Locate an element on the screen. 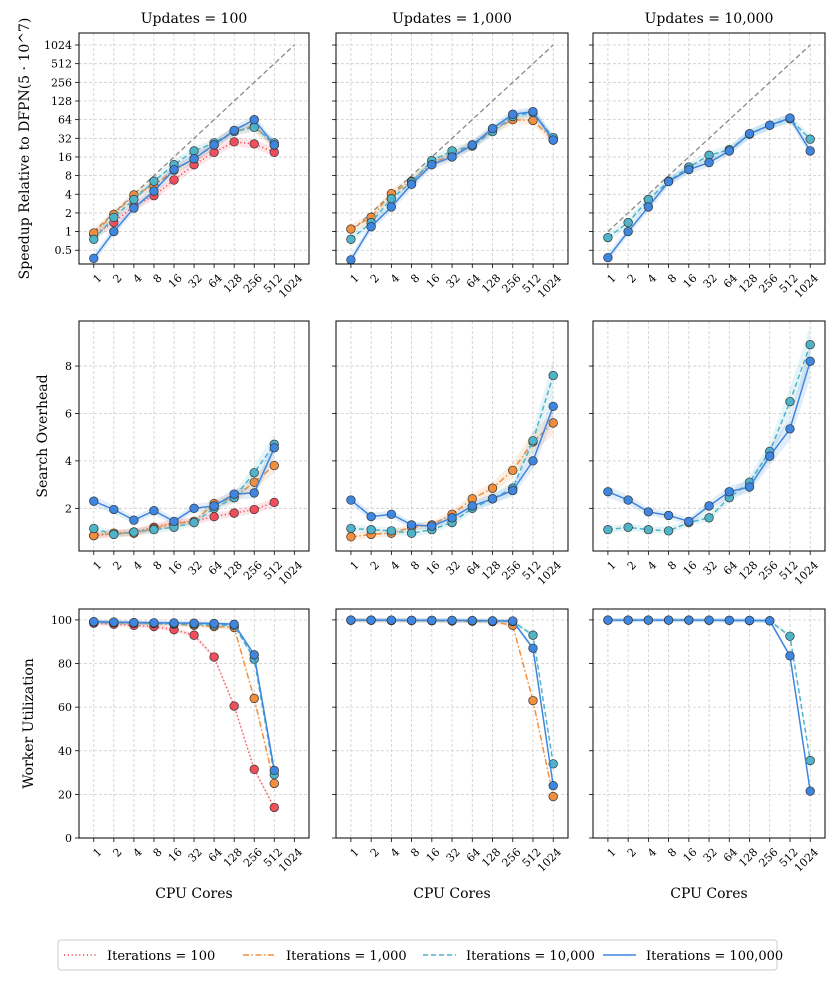  y-tick-label: 128 is located at coordinates (61, 101).